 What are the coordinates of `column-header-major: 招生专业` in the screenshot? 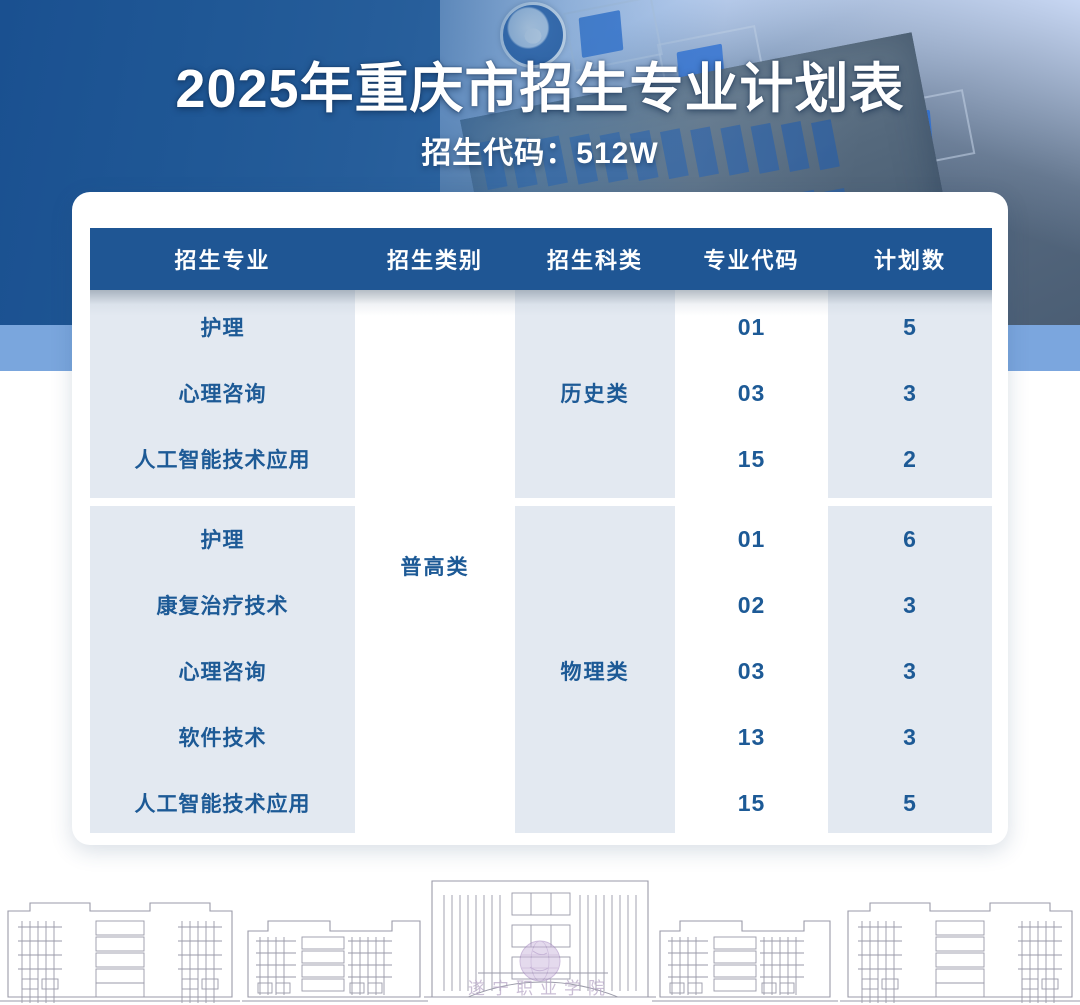 It's located at (222, 260).